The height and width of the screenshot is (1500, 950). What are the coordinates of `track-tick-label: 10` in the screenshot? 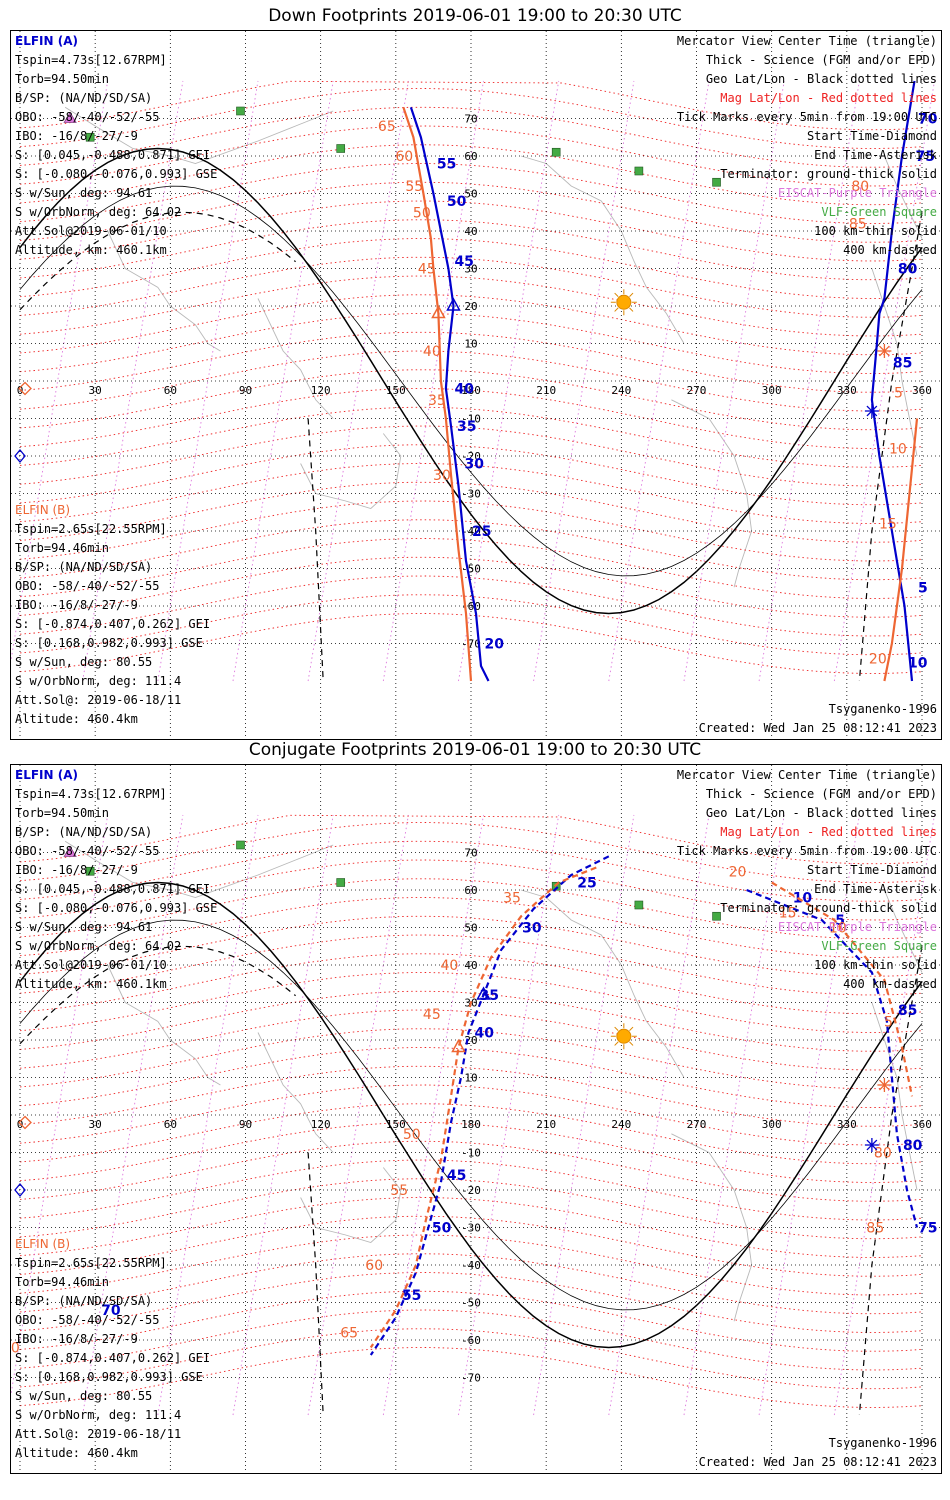 It's located at (898, 450).